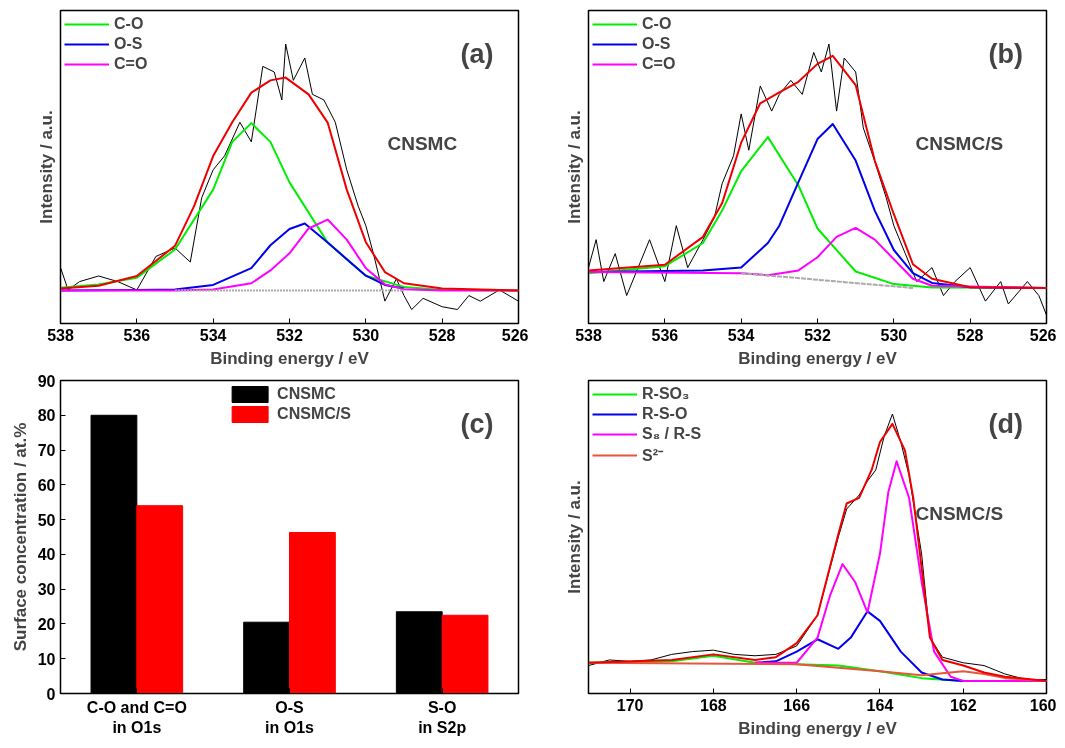 This screenshot has width=1065, height=748. I want to click on x-tick-label: S-O in S2p, so click(442, 717).